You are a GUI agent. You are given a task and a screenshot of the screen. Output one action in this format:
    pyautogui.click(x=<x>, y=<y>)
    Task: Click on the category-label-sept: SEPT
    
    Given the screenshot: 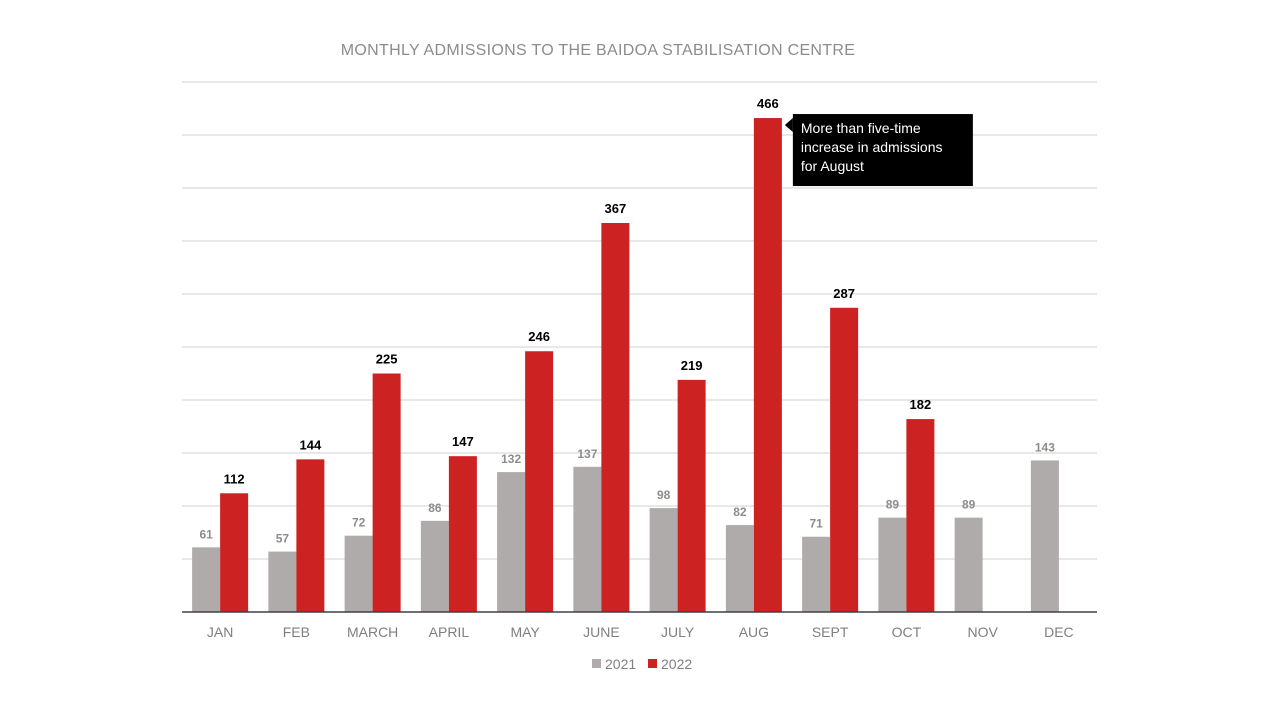 What is the action you would take?
    pyautogui.click(x=830, y=632)
    